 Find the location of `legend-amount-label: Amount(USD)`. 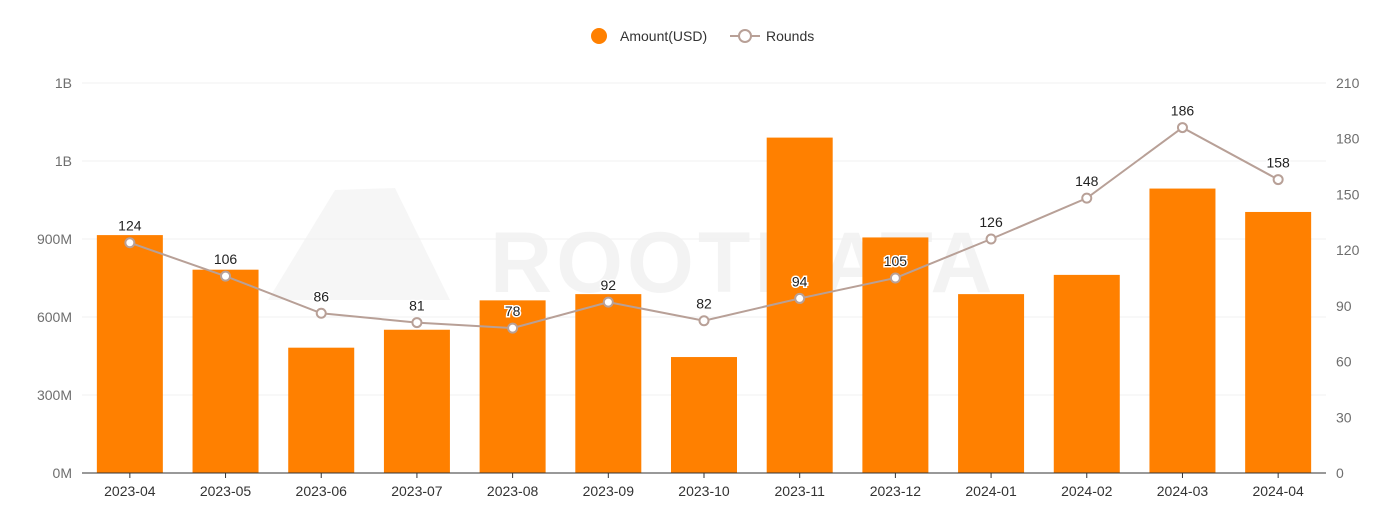

legend-amount-label: Amount(USD) is located at coordinates (663, 36).